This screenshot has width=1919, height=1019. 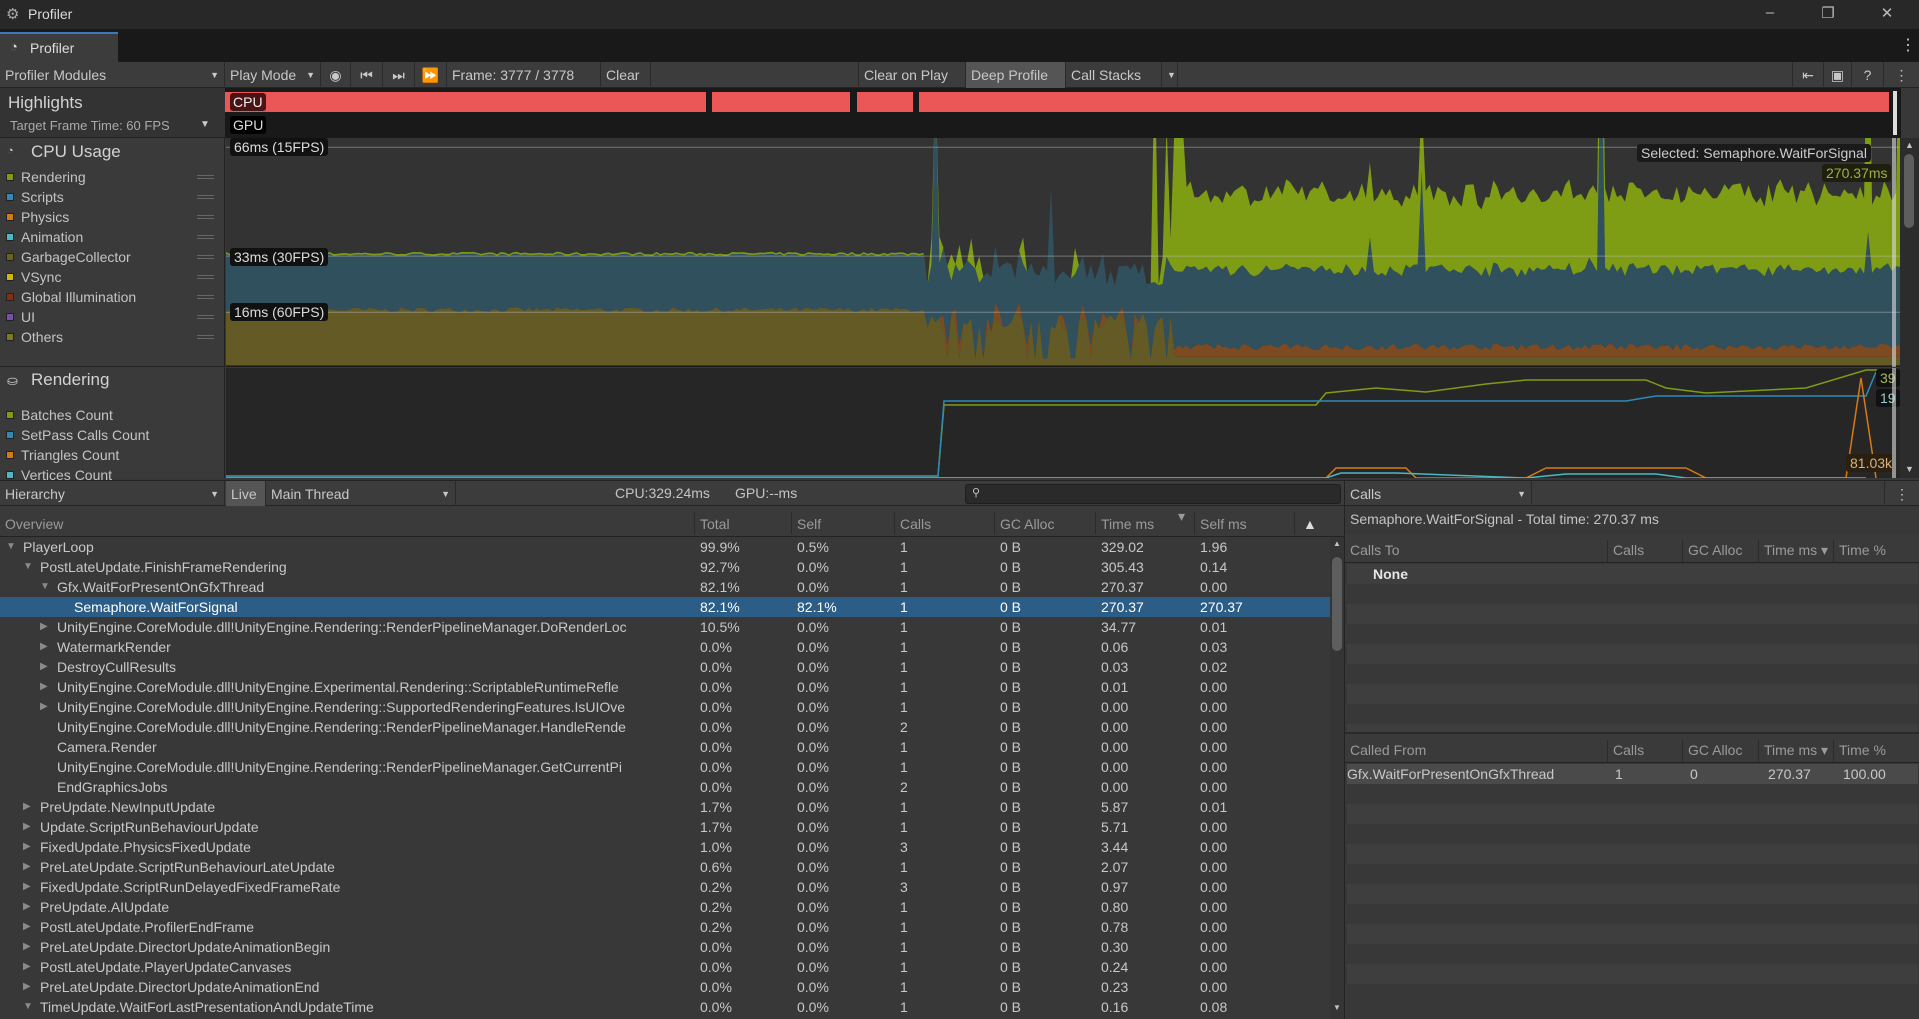 What do you see at coordinates (1016, 75) in the screenshot?
I see `deep-profile-toggle: Deep Profile` at bounding box center [1016, 75].